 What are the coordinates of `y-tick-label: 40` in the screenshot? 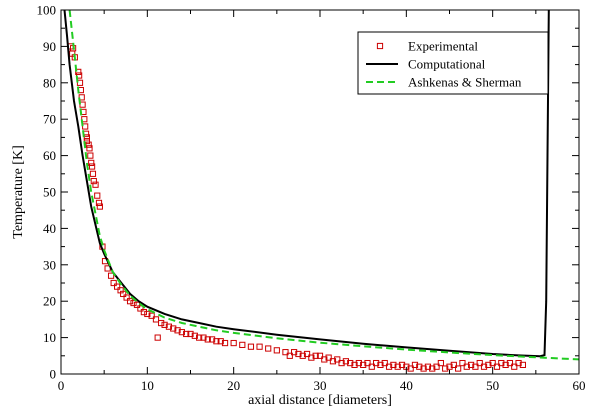 It's located at (49, 228).